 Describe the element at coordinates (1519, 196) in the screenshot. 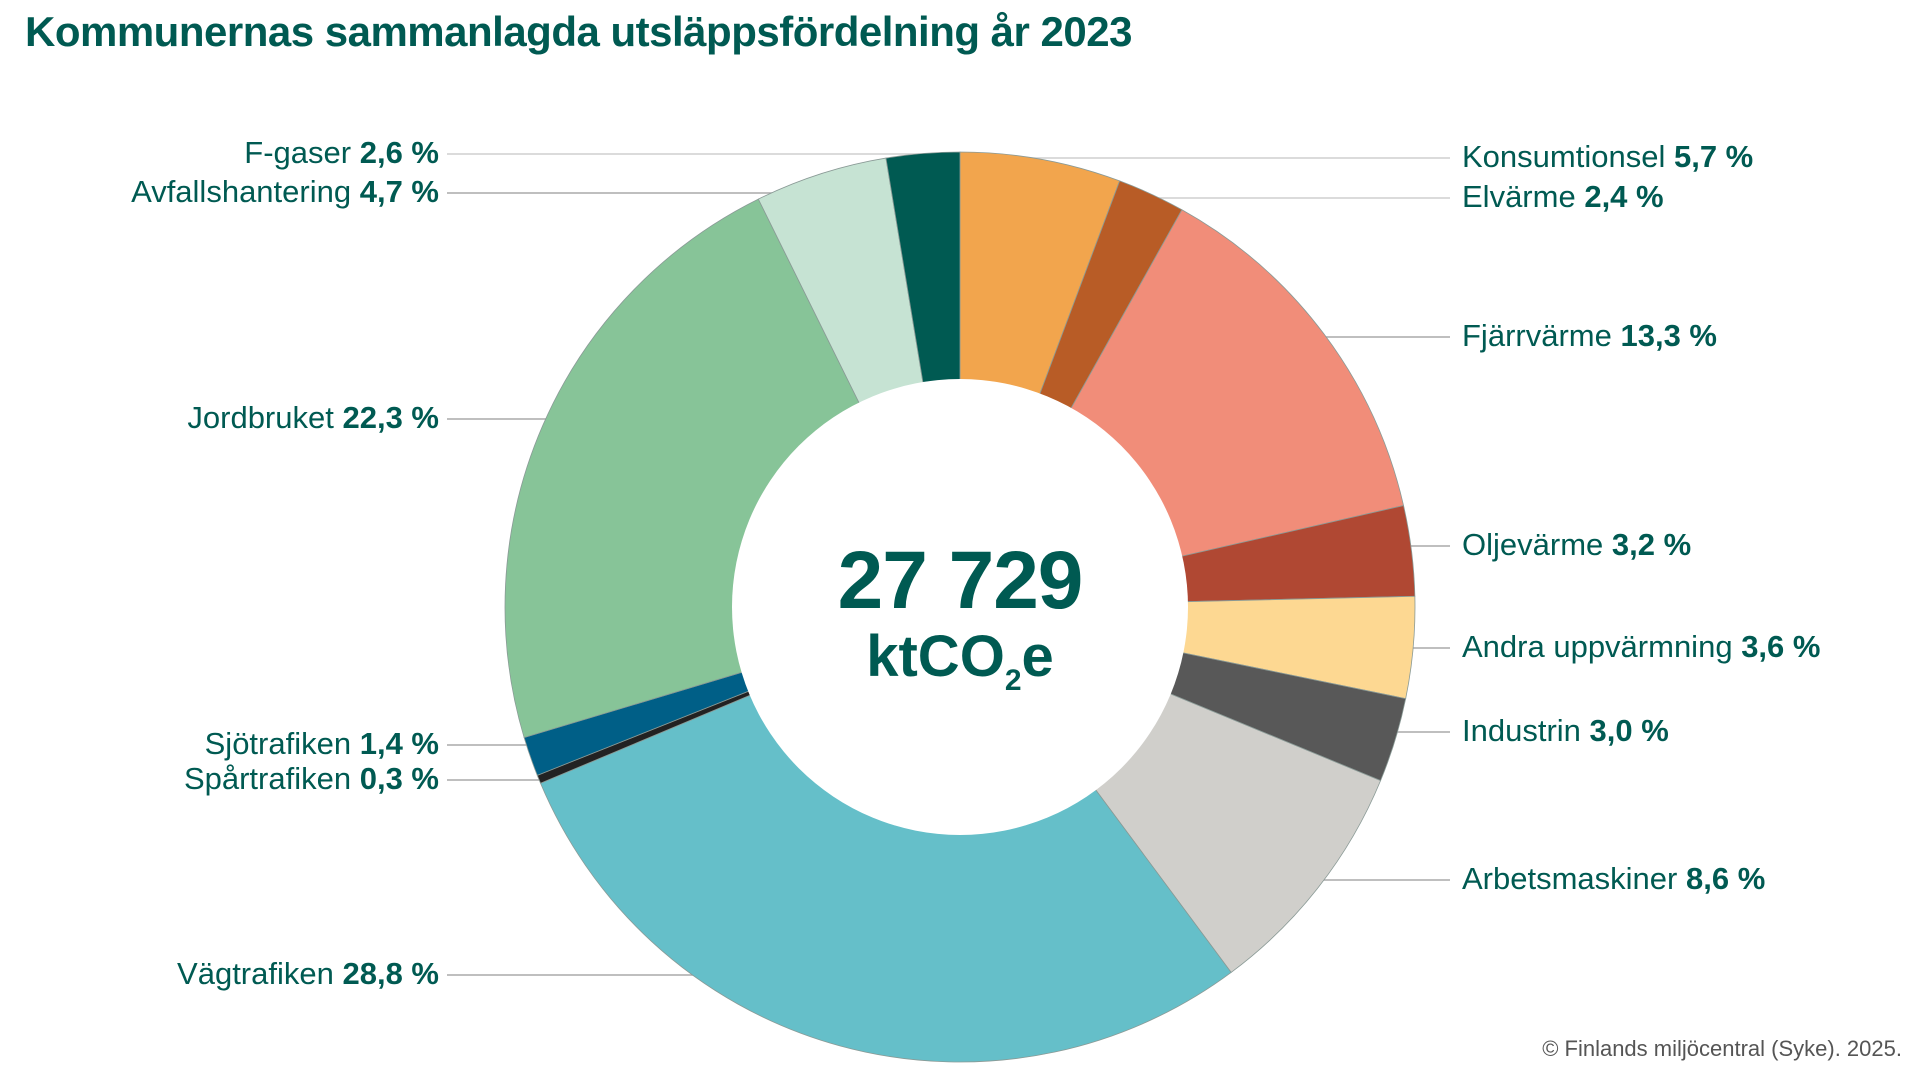

I see `slice-name: Elvärme` at that location.